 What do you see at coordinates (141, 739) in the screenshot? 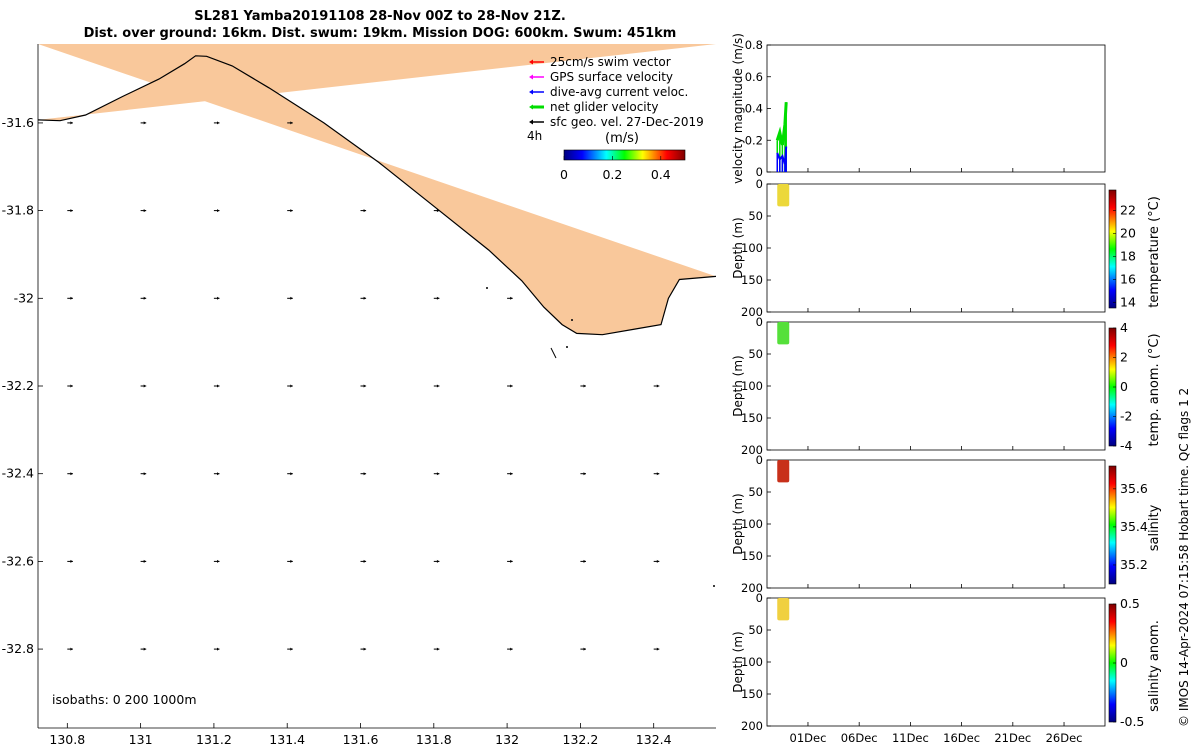
I see `map-x-tick-label: 131` at bounding box center [141, 739].